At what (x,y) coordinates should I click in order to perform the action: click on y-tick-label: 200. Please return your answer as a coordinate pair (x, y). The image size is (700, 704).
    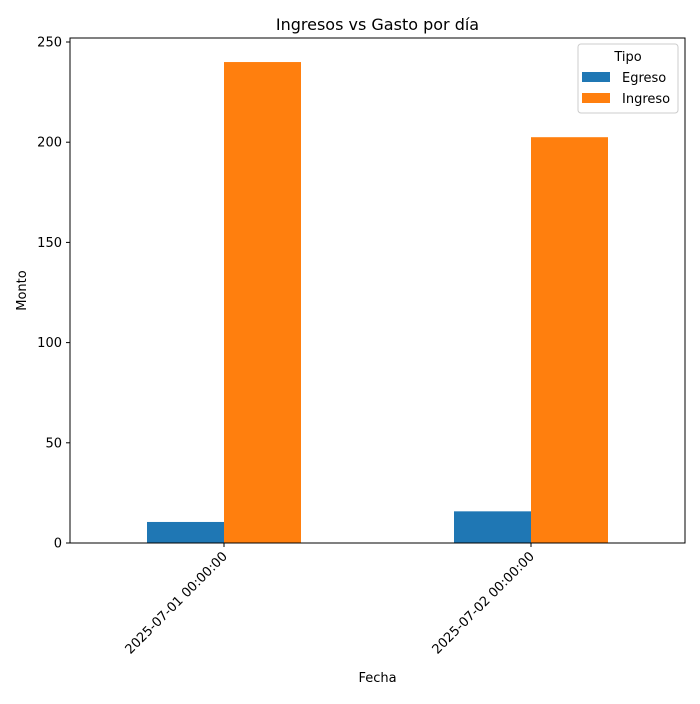
    Looking at the image, I should click on (49, 143).